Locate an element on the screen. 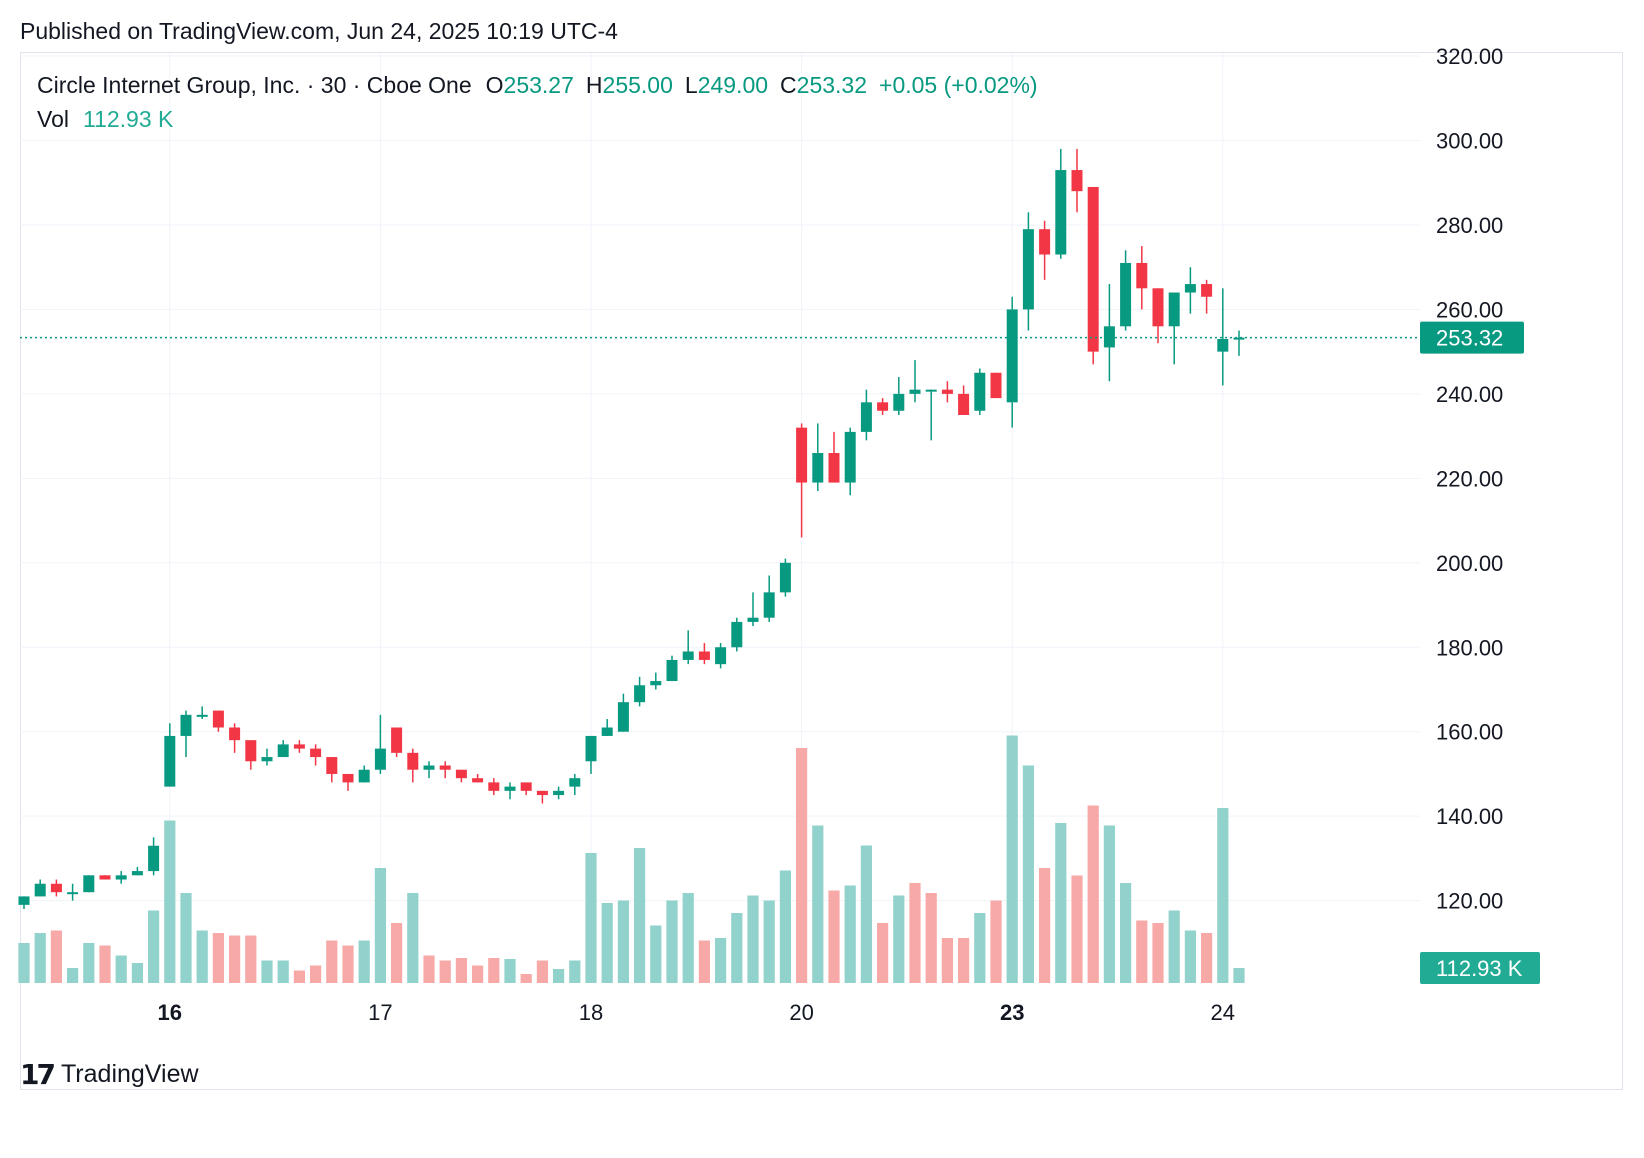 The image size is (1644, 1158). price-tick-label: 140.00 is located at coordinates (1469, 816).